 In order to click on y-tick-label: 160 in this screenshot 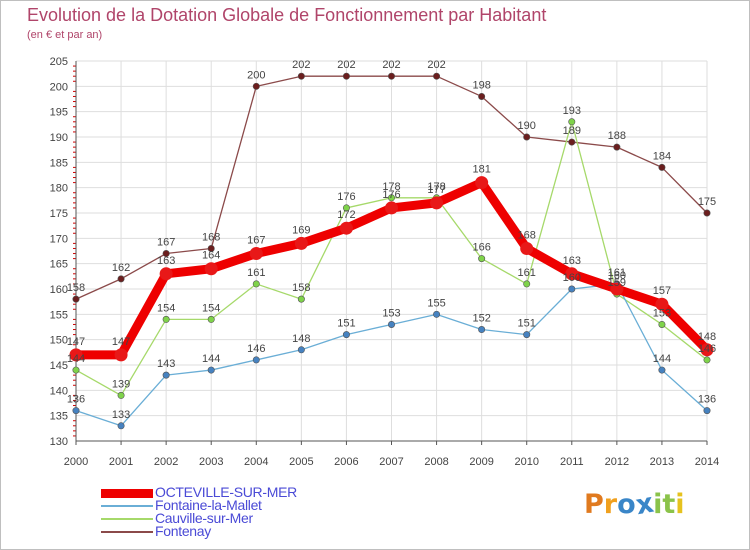, I will do `click(59, 290)`.